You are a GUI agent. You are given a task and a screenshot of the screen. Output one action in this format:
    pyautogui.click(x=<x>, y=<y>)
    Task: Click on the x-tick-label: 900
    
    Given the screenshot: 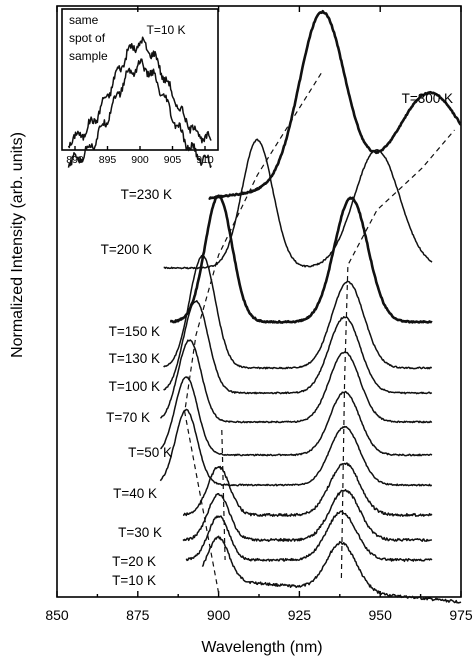 What is the action you would take?
    pyautogui.click(x=219, y=615)
    